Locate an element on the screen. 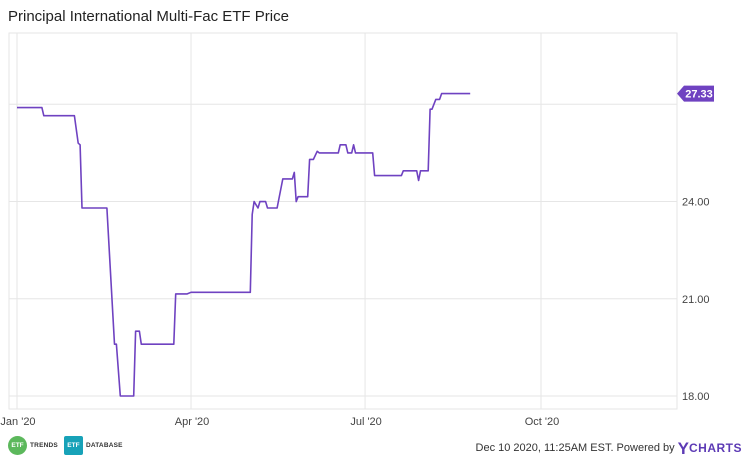  etf-database-logo: ETF DATABASE is located at coordinates (93, 445).